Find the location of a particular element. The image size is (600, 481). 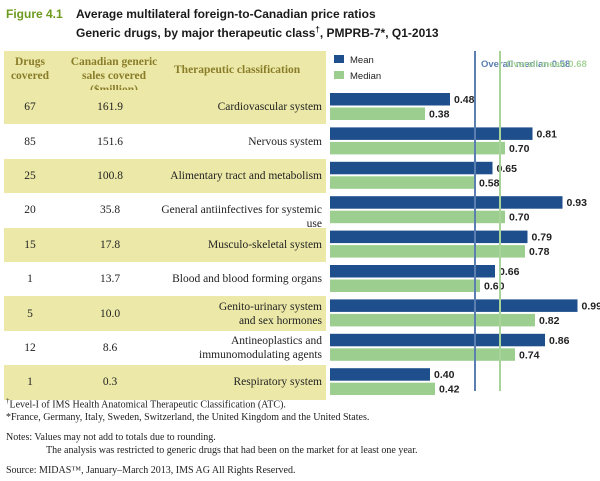

header-therapeutic-classification: Therapeutic classification is located at coordinates (237, 70).